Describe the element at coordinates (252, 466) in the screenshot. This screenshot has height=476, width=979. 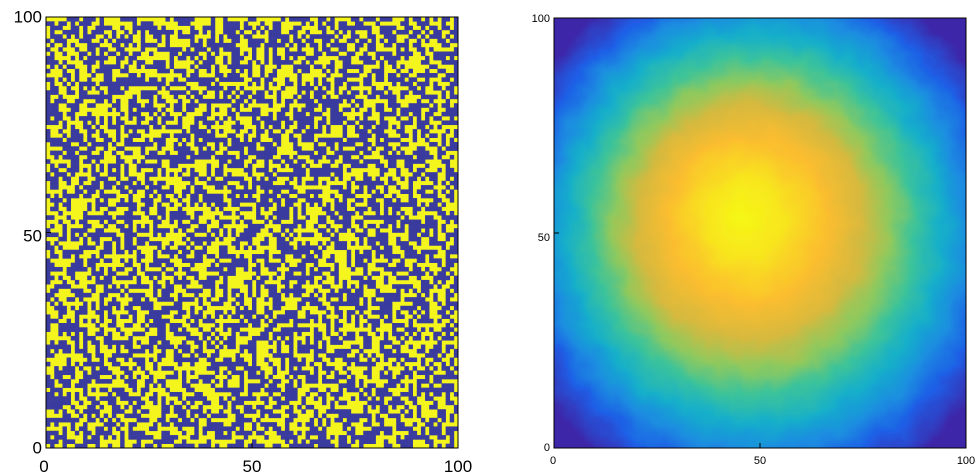
I see `left-x-tick-label-50: 50` at that location.